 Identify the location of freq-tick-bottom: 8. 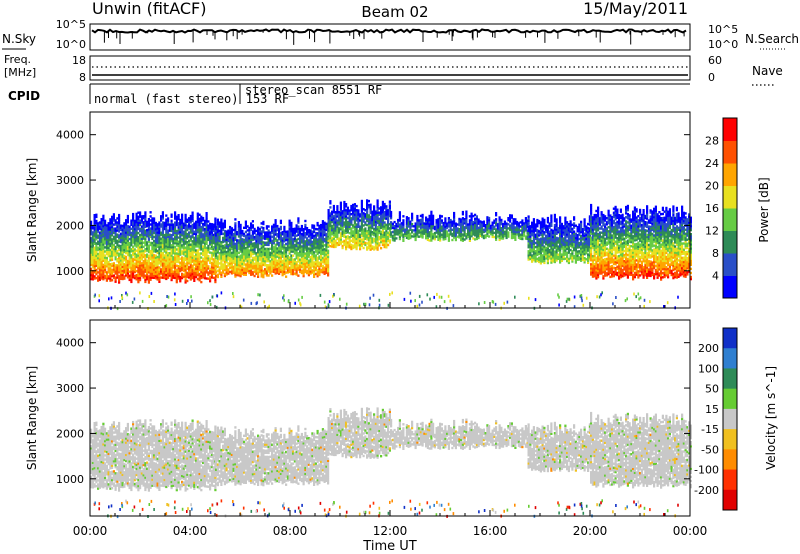
(82, 77).